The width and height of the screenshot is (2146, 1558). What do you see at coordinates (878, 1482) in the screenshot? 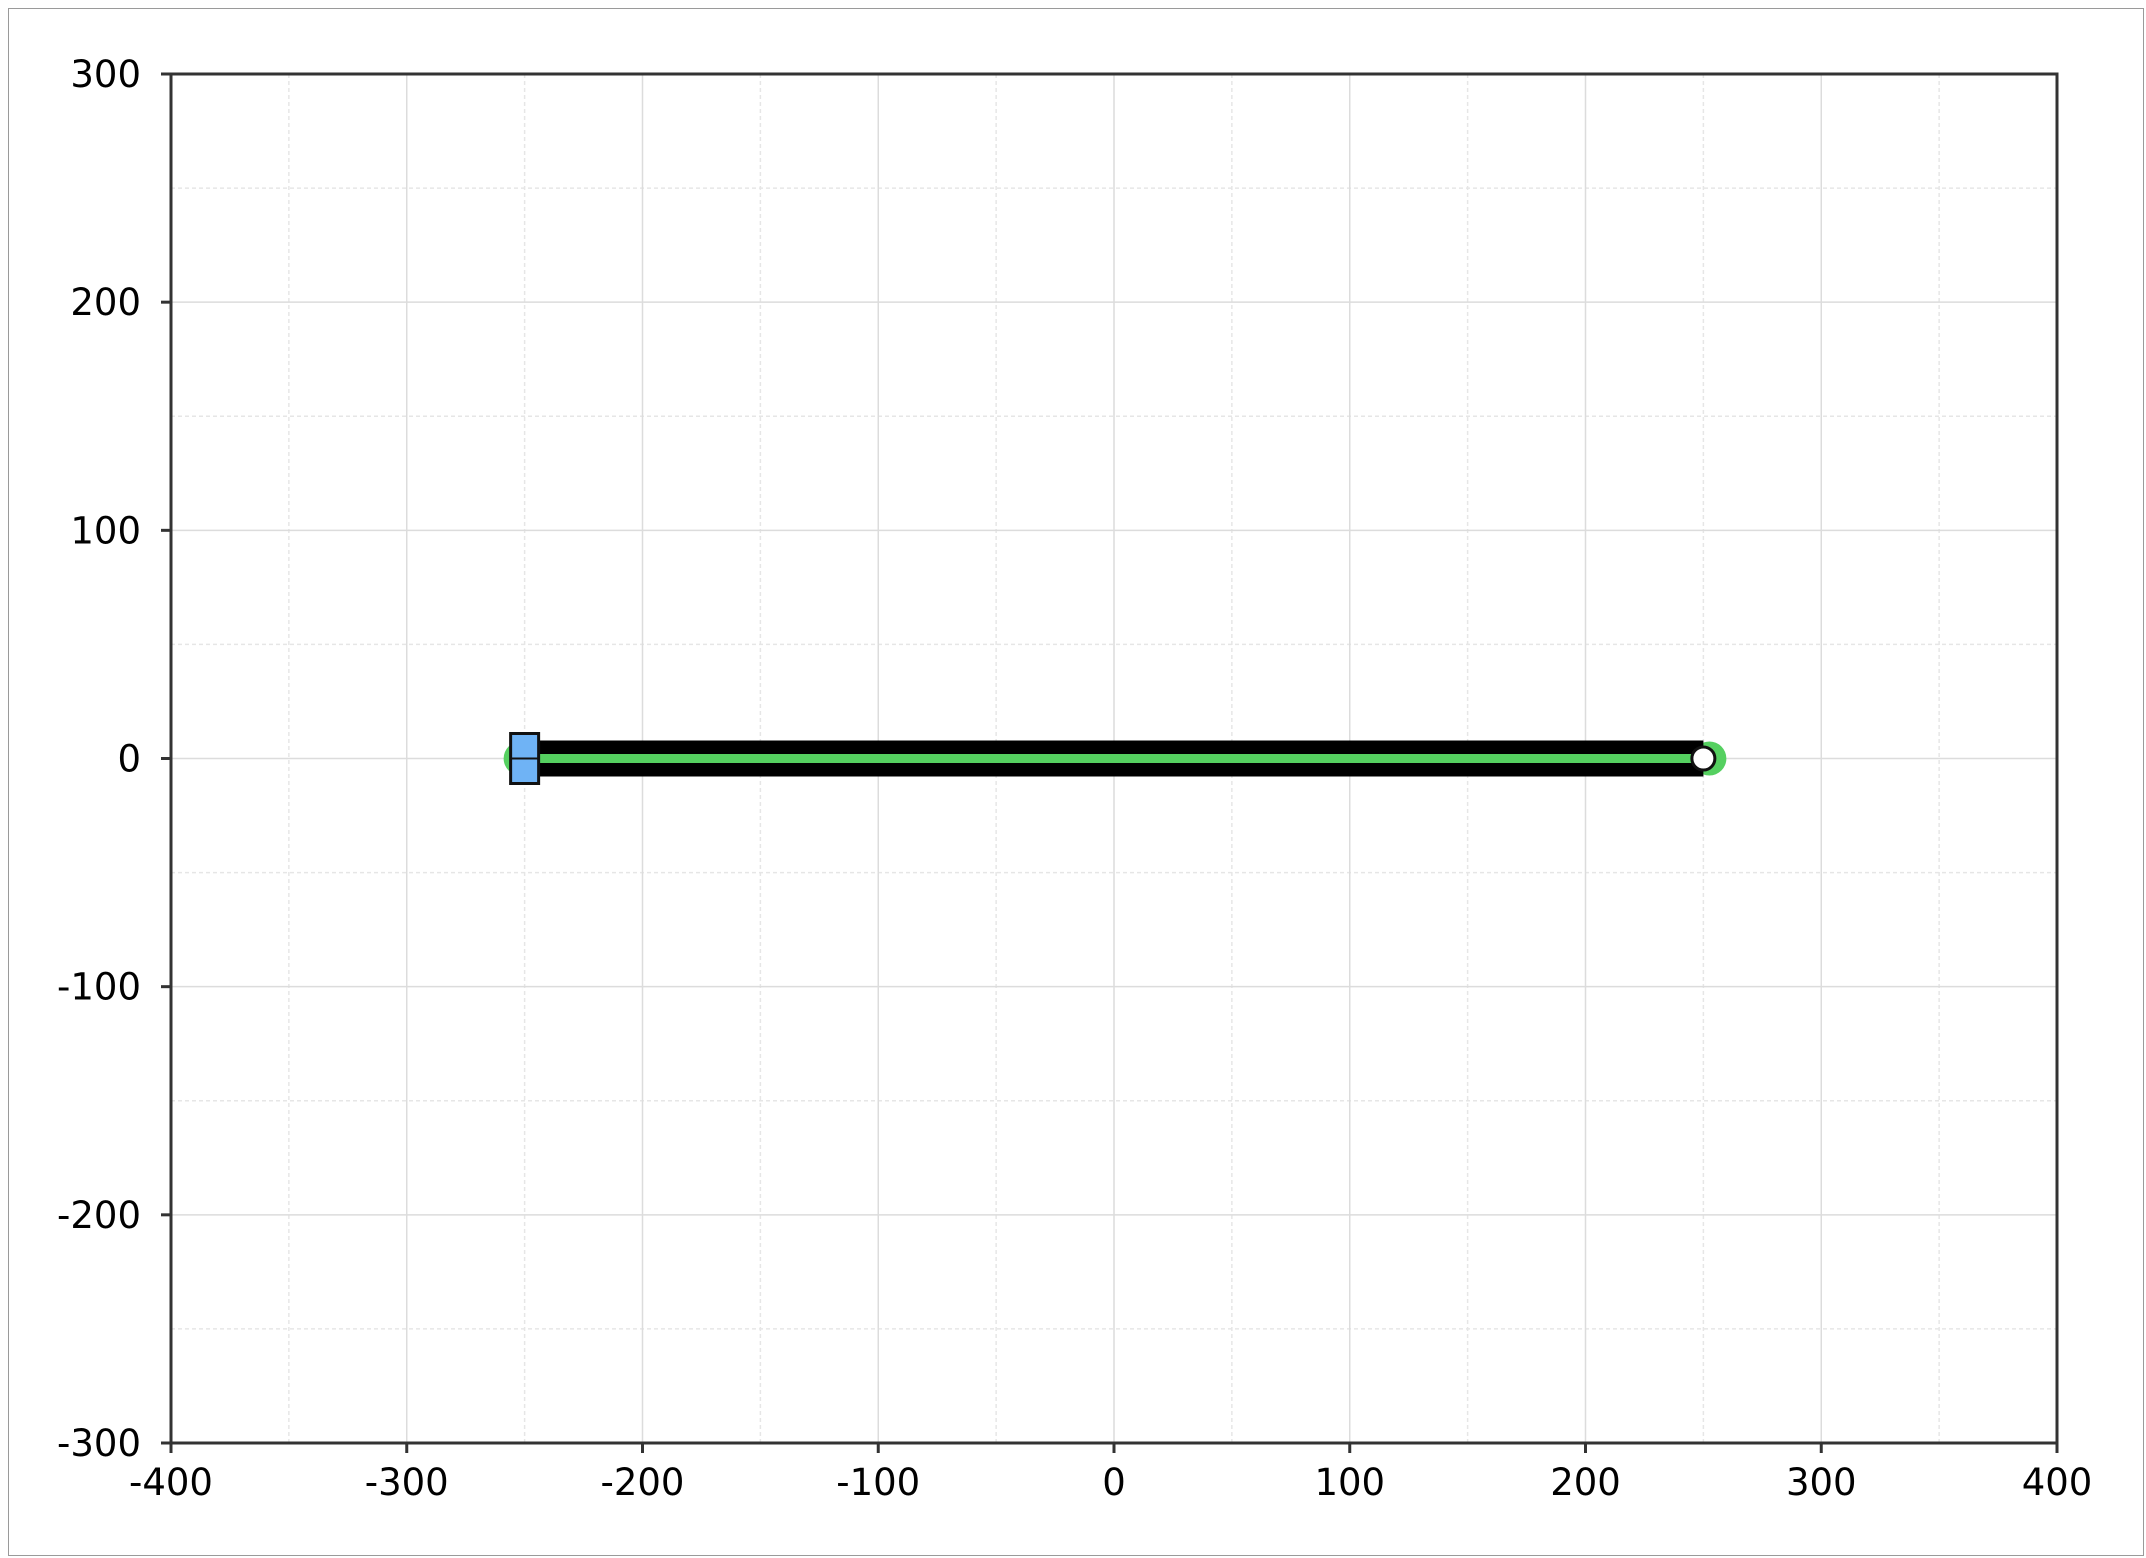
I see `x-tick-label: -100` at bounding box center [878, 1482].